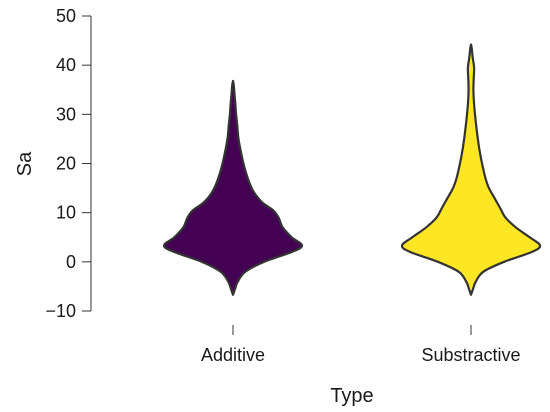 Image resolution: width=550 pixels, height=412 pixels. I want to click on y-tick-label: 30, so click(66, 114).